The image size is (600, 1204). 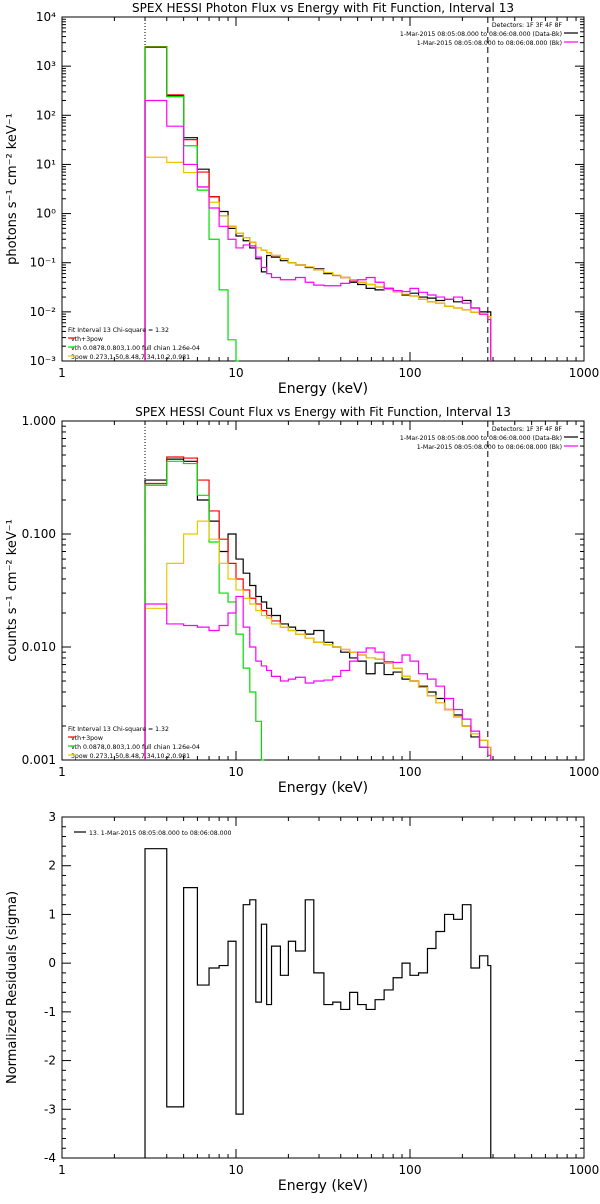 I want to click on y-axis-label: Normalized Residuals (sigma), so click(x=12, y=987).